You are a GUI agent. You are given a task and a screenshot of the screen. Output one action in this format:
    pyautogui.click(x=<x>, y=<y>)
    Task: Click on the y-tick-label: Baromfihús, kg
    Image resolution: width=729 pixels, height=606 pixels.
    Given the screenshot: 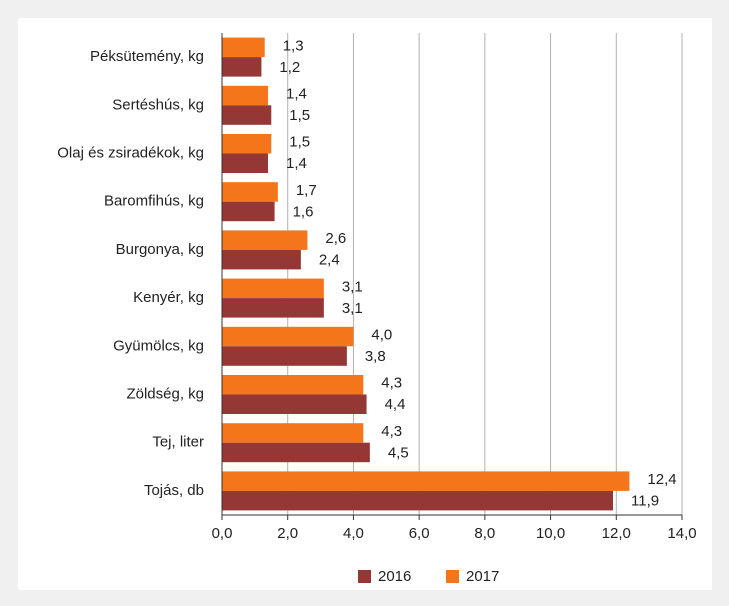 What is the action you would take?
    pyautogui.click(x=154, y=201)
    